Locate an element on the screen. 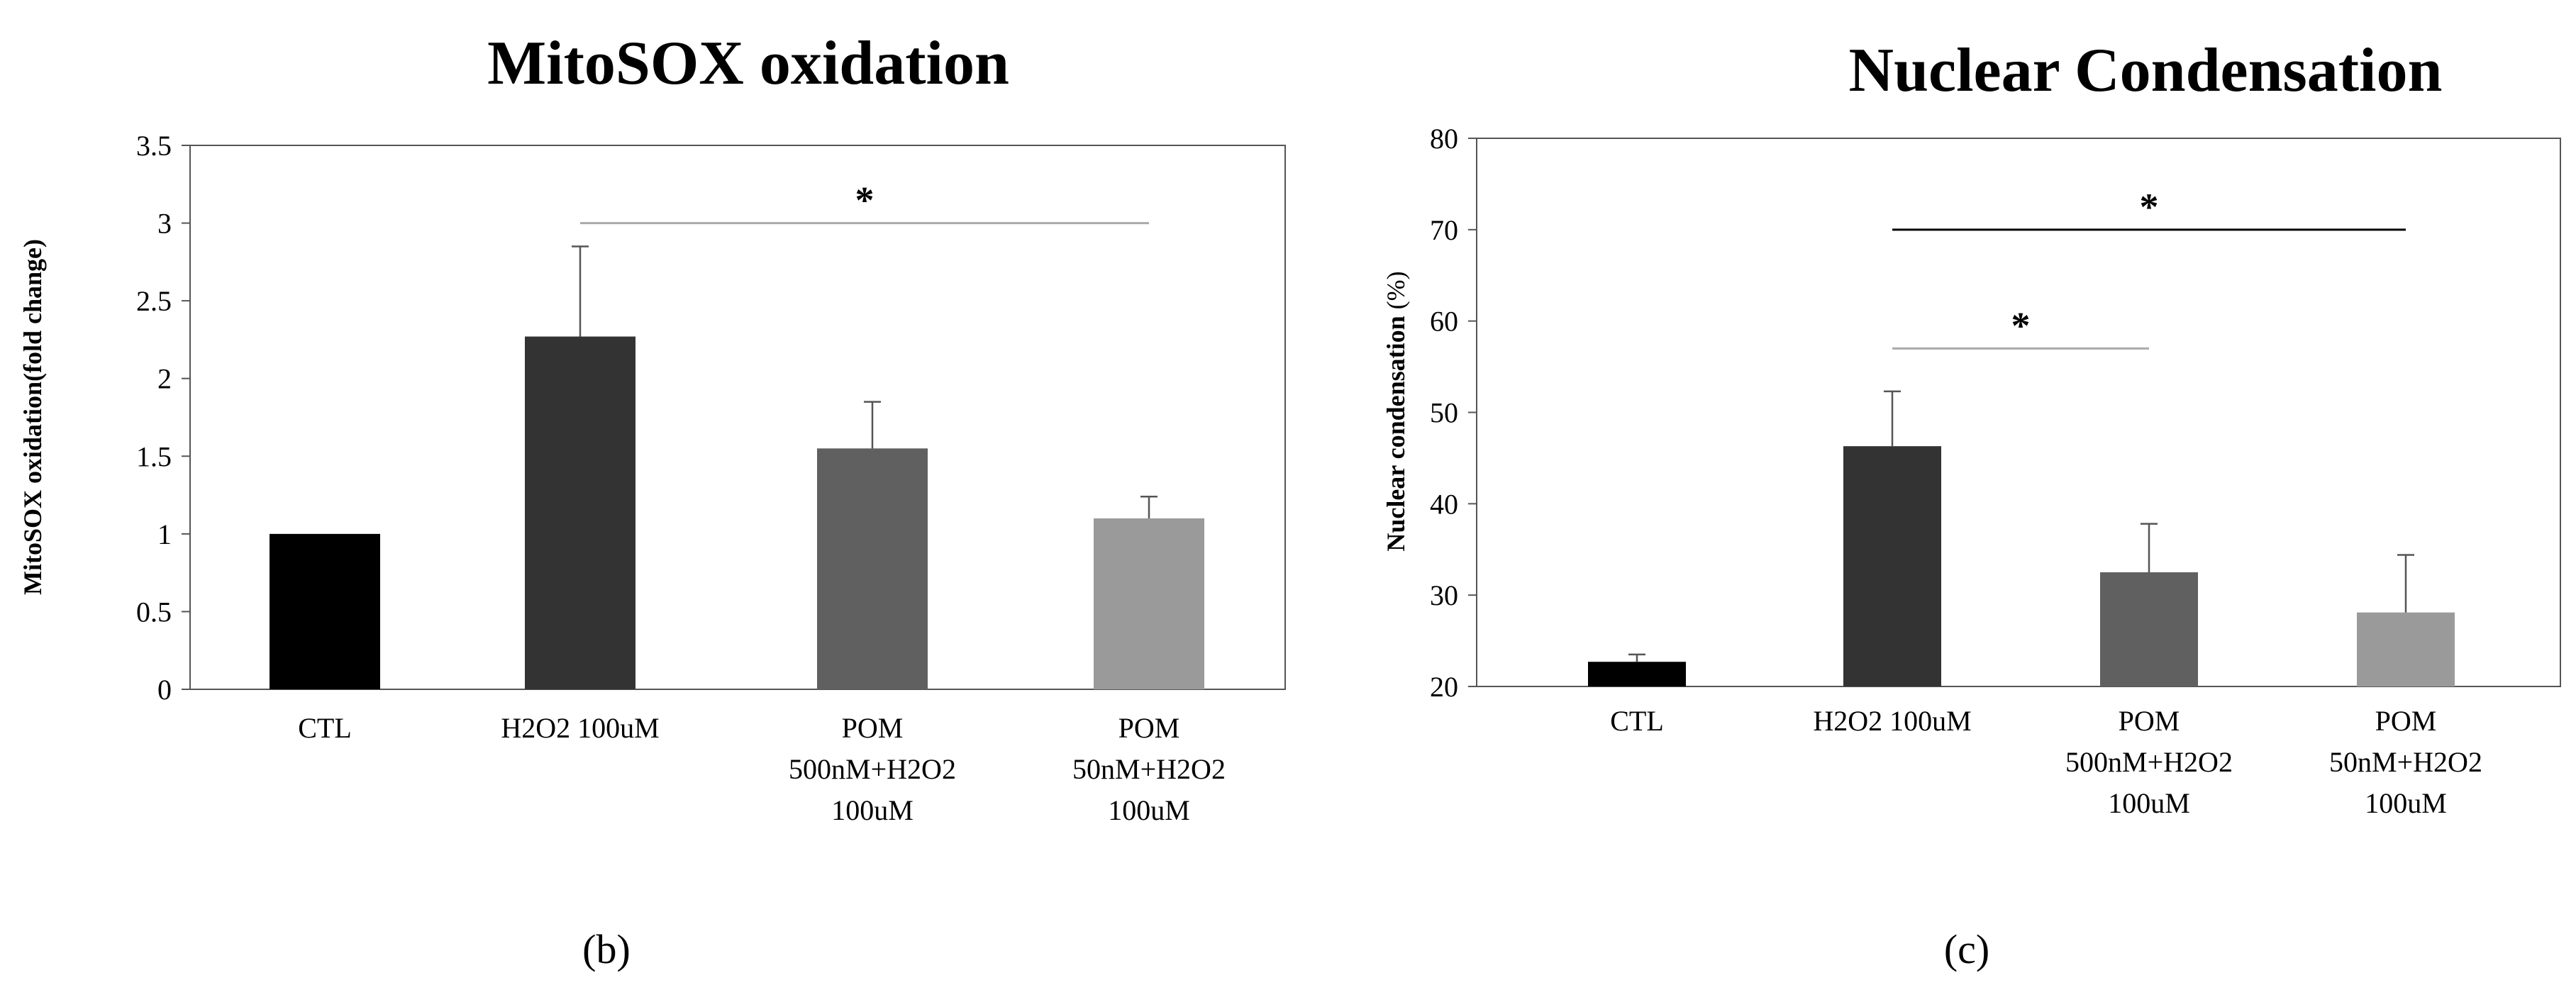  y-tick-label: 30 is located at coordinates (1444, 595).